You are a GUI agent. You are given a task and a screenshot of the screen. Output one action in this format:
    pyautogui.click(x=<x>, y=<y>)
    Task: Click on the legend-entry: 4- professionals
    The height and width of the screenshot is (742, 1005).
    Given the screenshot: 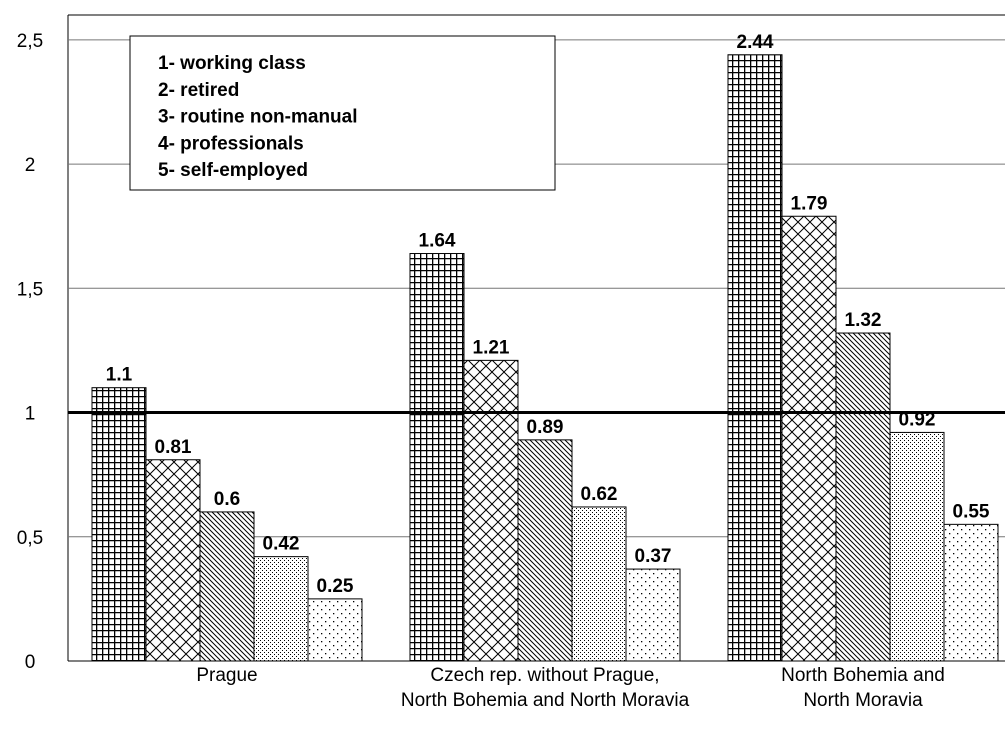 What is the action you would take?
    pyautogui.click(x=231, y=143)
    